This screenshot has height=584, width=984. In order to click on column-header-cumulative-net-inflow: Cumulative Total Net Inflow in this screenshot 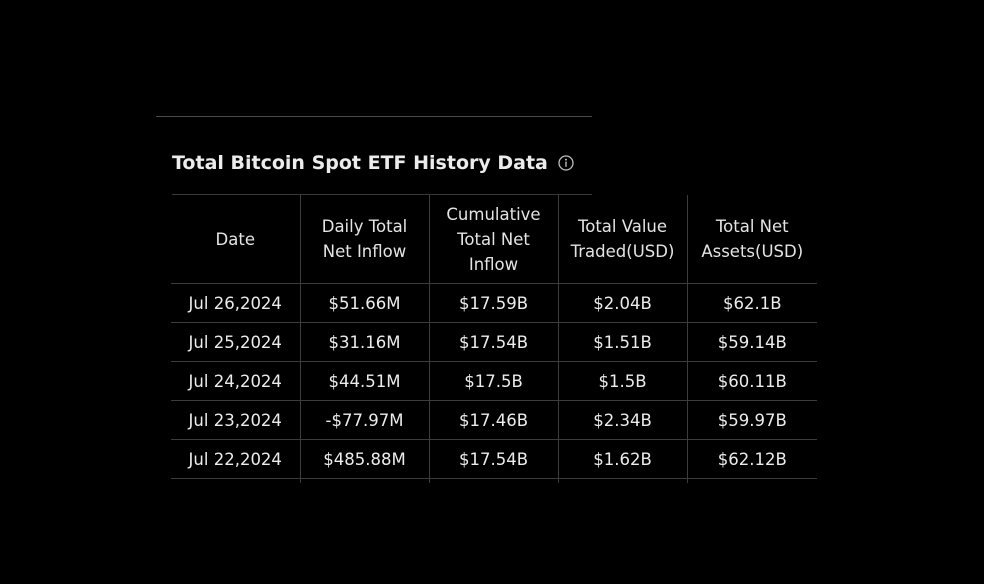, I will do `click(494, 239)`.